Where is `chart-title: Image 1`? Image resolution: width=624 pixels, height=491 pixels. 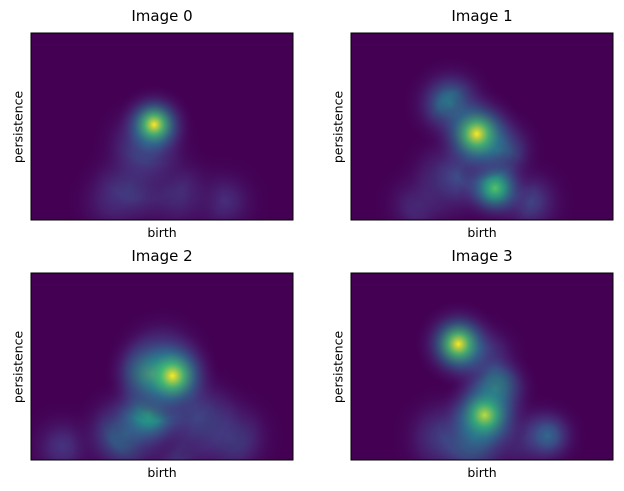 chart-title: Image 1 is located at coordinates (482, 16).